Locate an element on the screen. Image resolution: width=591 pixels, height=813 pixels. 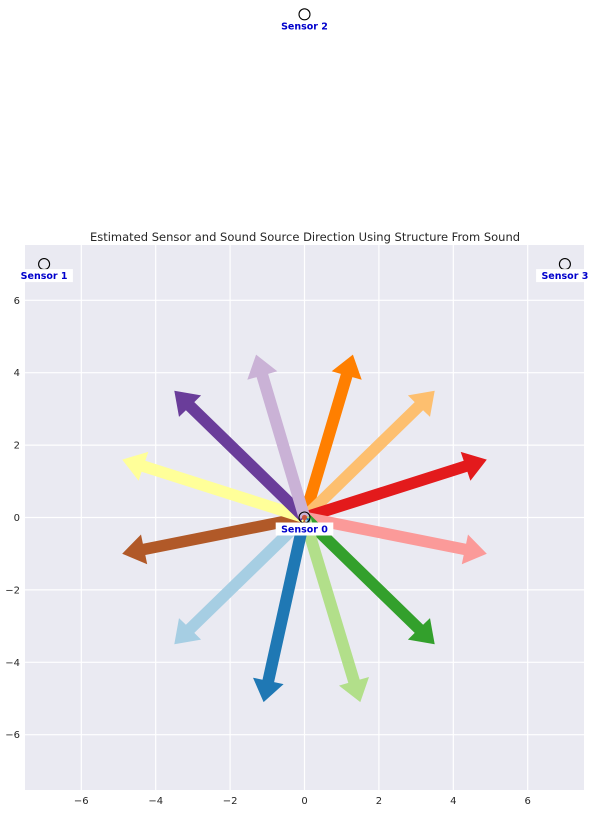
x-tick-label: 0 is located at coordinates (304, 801).